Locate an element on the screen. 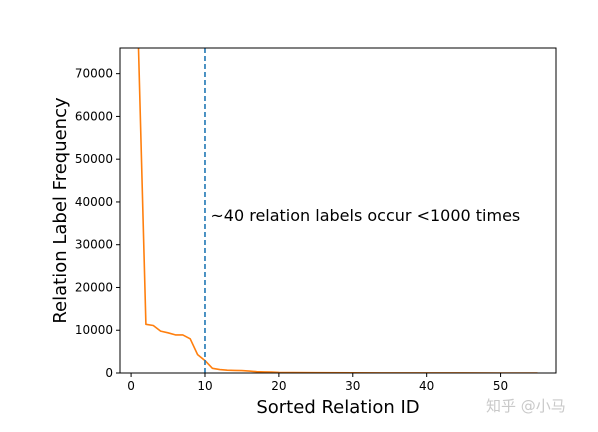 The image size is (598, 432). y-tick-label: 50000 is located at coordinates (94, 159).